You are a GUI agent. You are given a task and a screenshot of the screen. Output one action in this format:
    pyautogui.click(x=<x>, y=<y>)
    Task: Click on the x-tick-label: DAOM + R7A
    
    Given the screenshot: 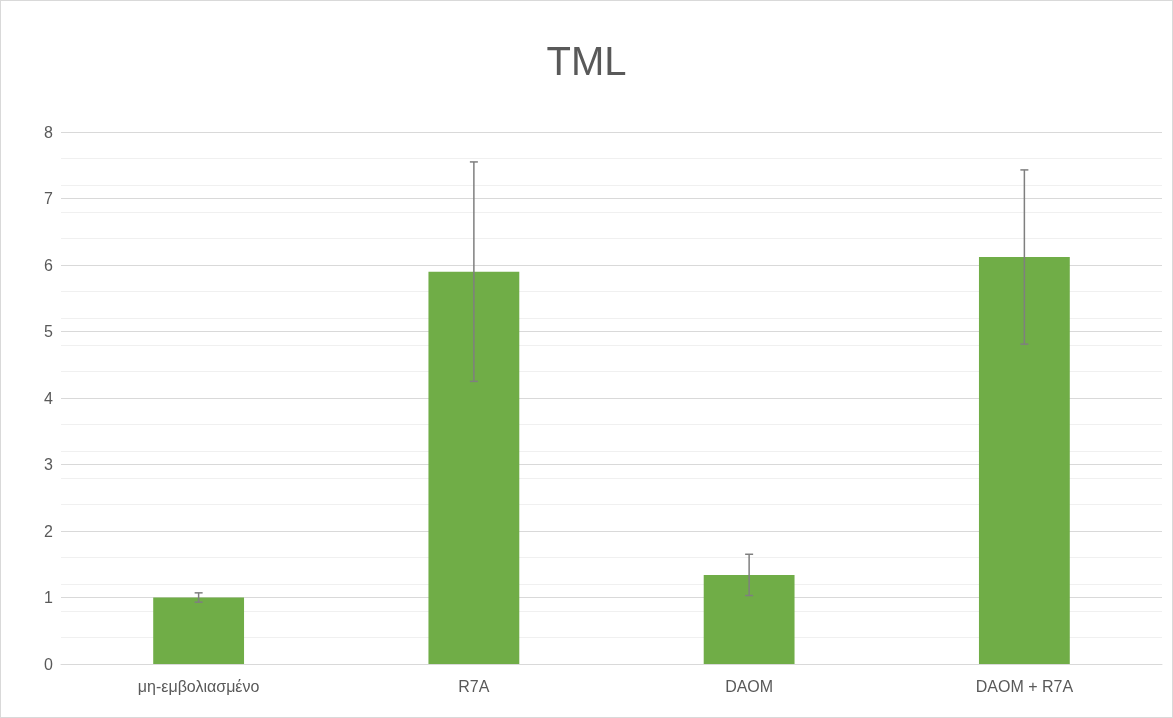 What is the action you would take?
    pyautogui.click(x=1024, y=686)
    